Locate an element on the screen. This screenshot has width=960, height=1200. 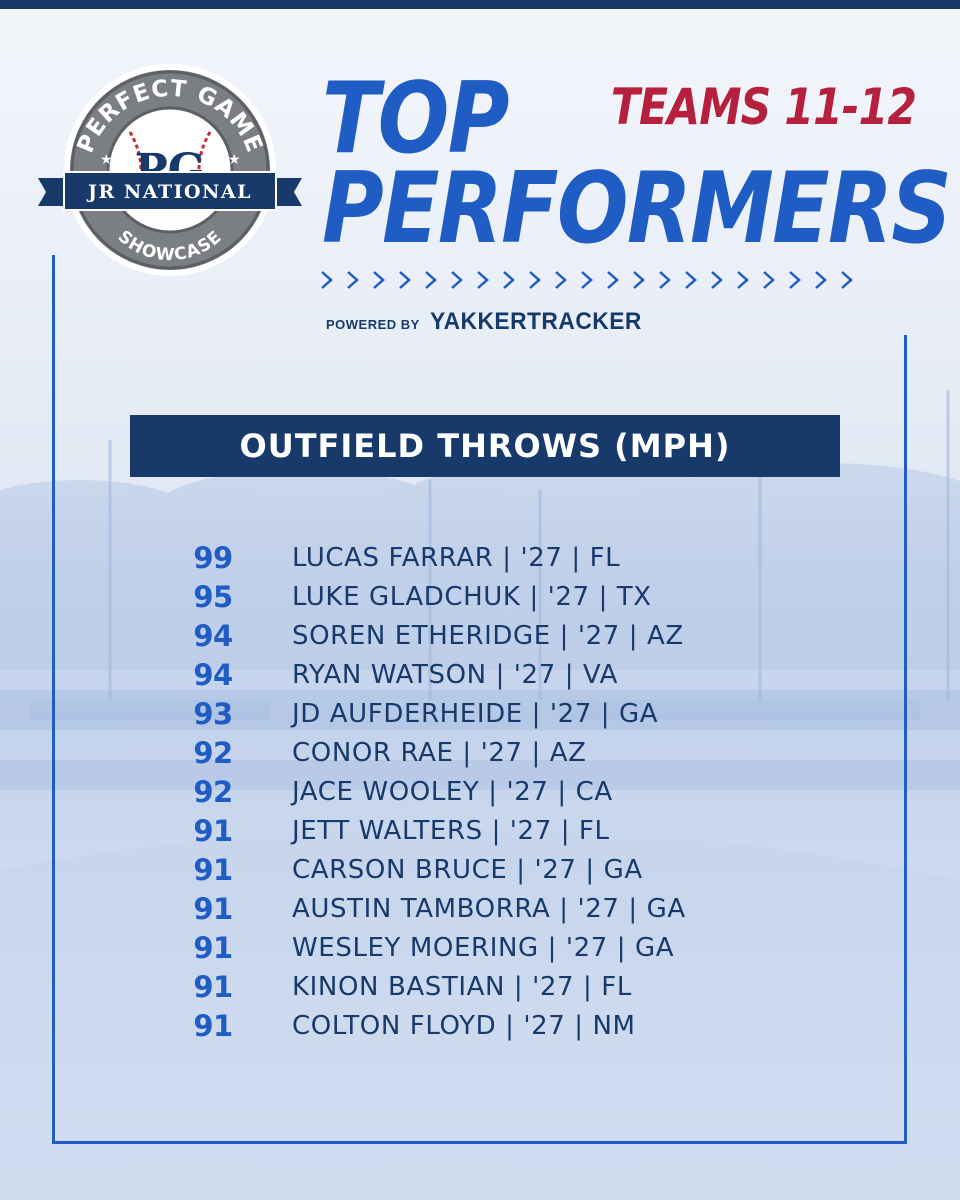
list-item: 91 AUSTIN TAMBORRA | '27 | GA is located at coordinates (480, 908).